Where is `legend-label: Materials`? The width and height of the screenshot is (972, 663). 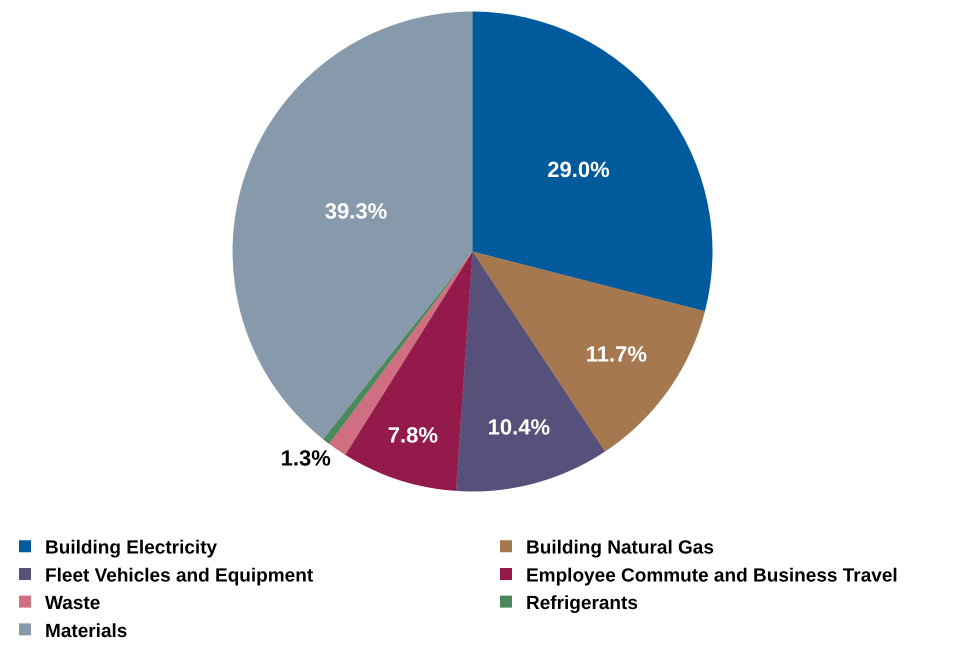 legend-label: Materials is located at coordinates (86, 631).